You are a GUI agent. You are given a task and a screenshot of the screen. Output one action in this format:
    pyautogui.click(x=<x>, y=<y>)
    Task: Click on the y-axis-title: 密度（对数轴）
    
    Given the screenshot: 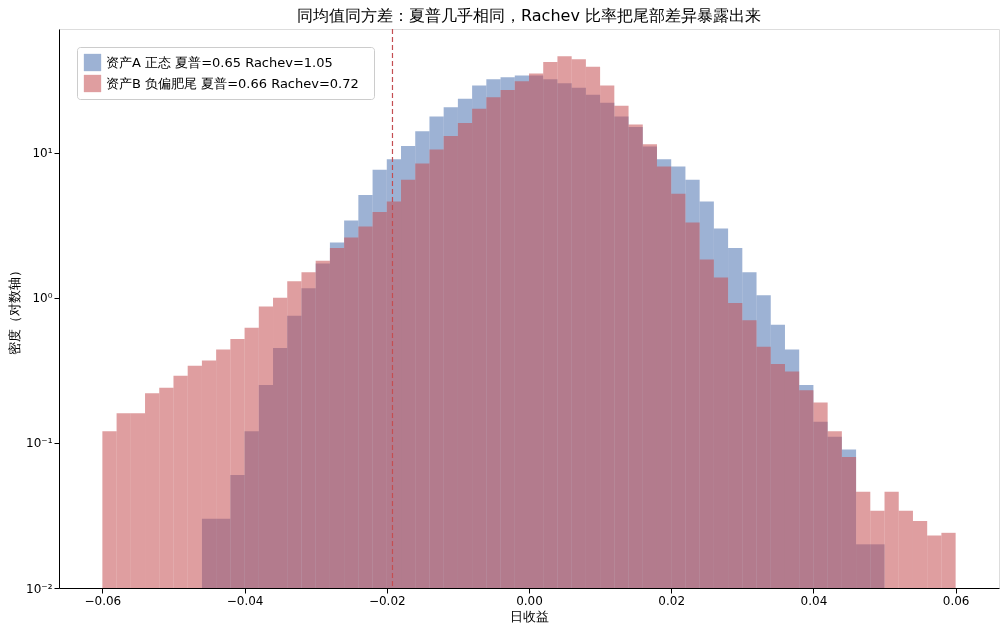 What is the action you would take?
    pyautogui.click(x=15, y=309)
    